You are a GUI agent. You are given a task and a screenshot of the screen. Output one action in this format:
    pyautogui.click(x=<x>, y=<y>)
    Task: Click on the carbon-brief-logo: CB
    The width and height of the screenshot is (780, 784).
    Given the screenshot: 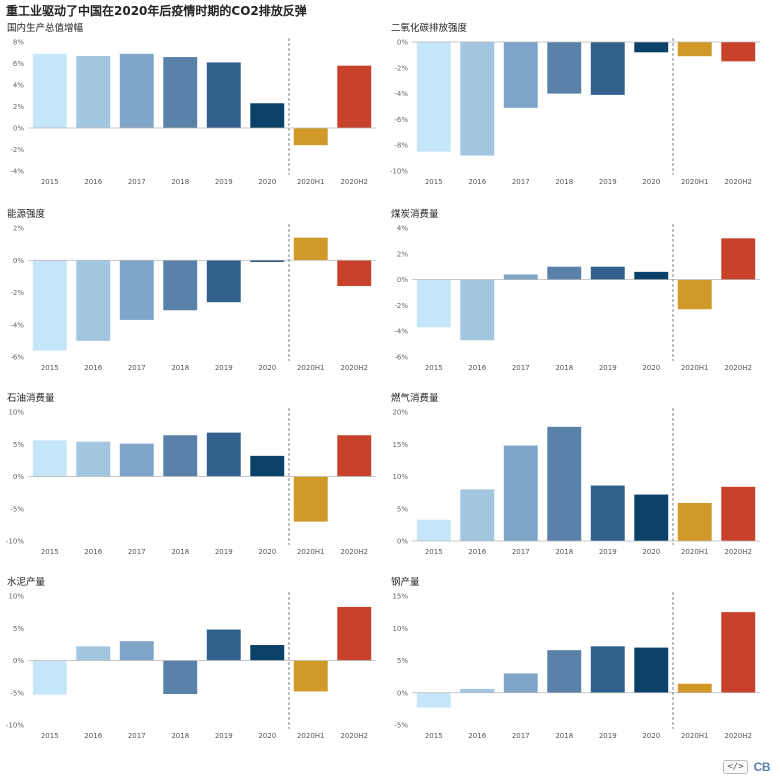 What is the action you would take?
    pyautogui.click(x=762, y=767)
    